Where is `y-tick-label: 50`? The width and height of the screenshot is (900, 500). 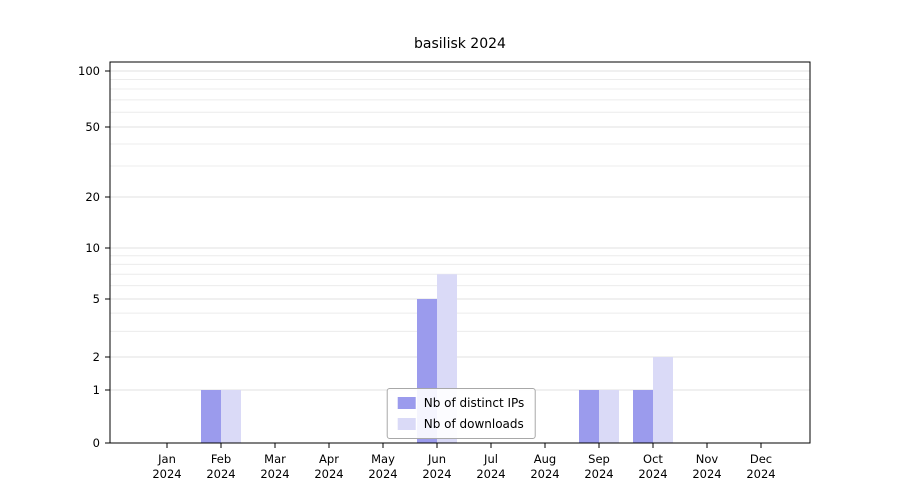 y-tick-label: 50 is located at coordinates (92, 127).